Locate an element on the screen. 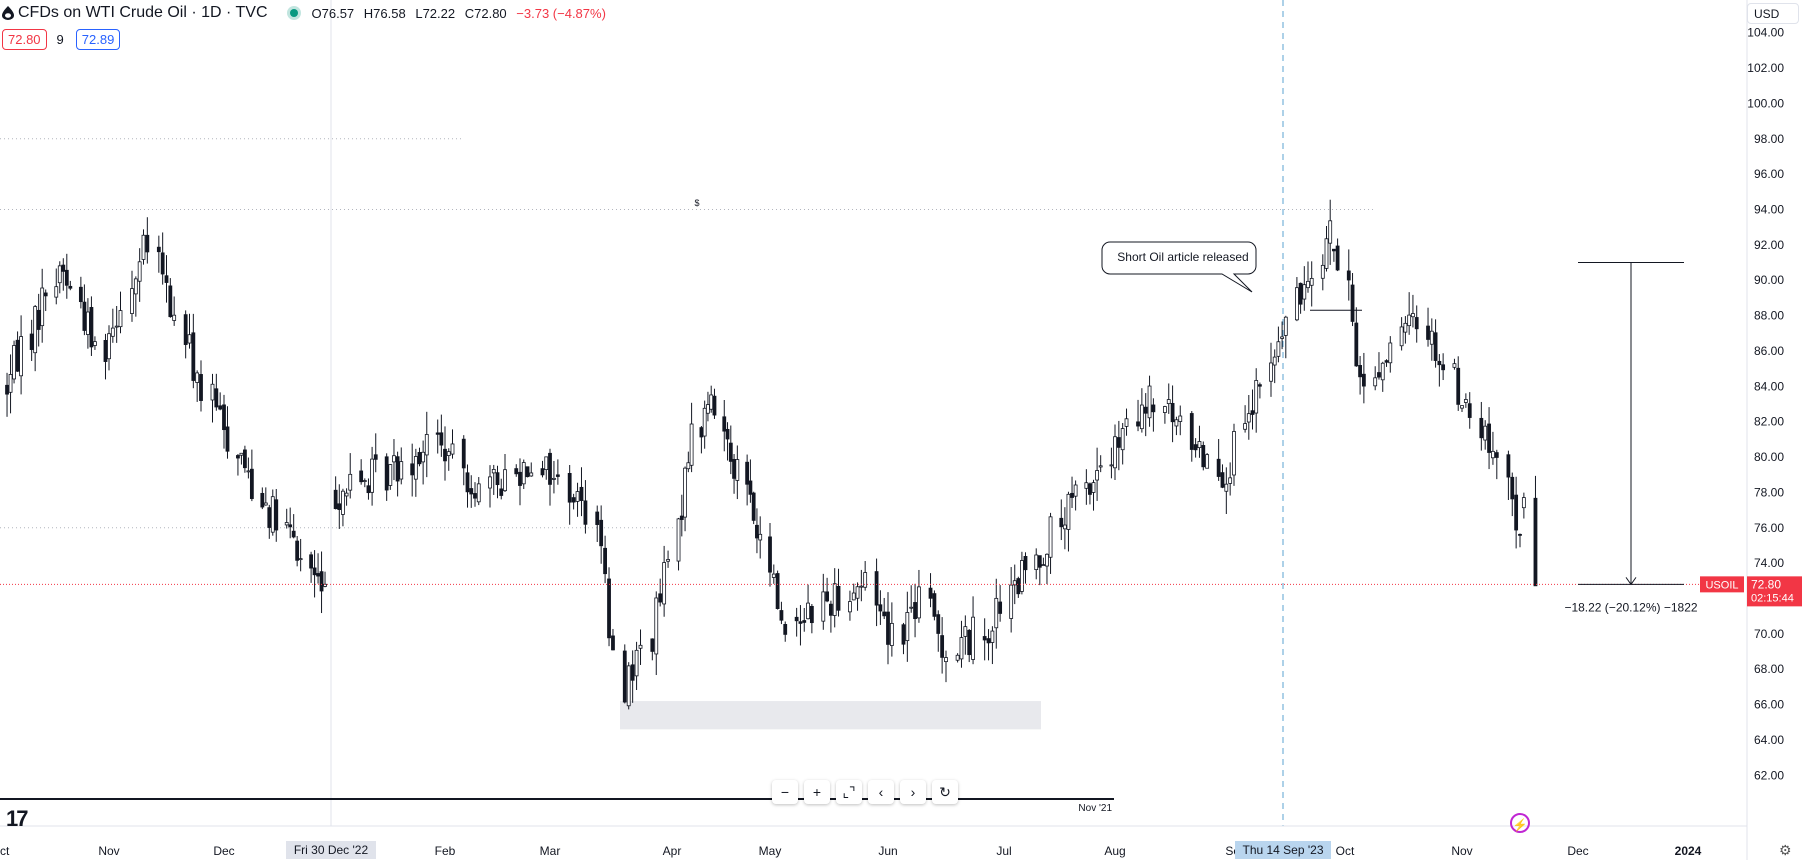  symbol-title: CFDs on WTI Crude Oil · 1D · TVC is located at coordinates (143, 12).